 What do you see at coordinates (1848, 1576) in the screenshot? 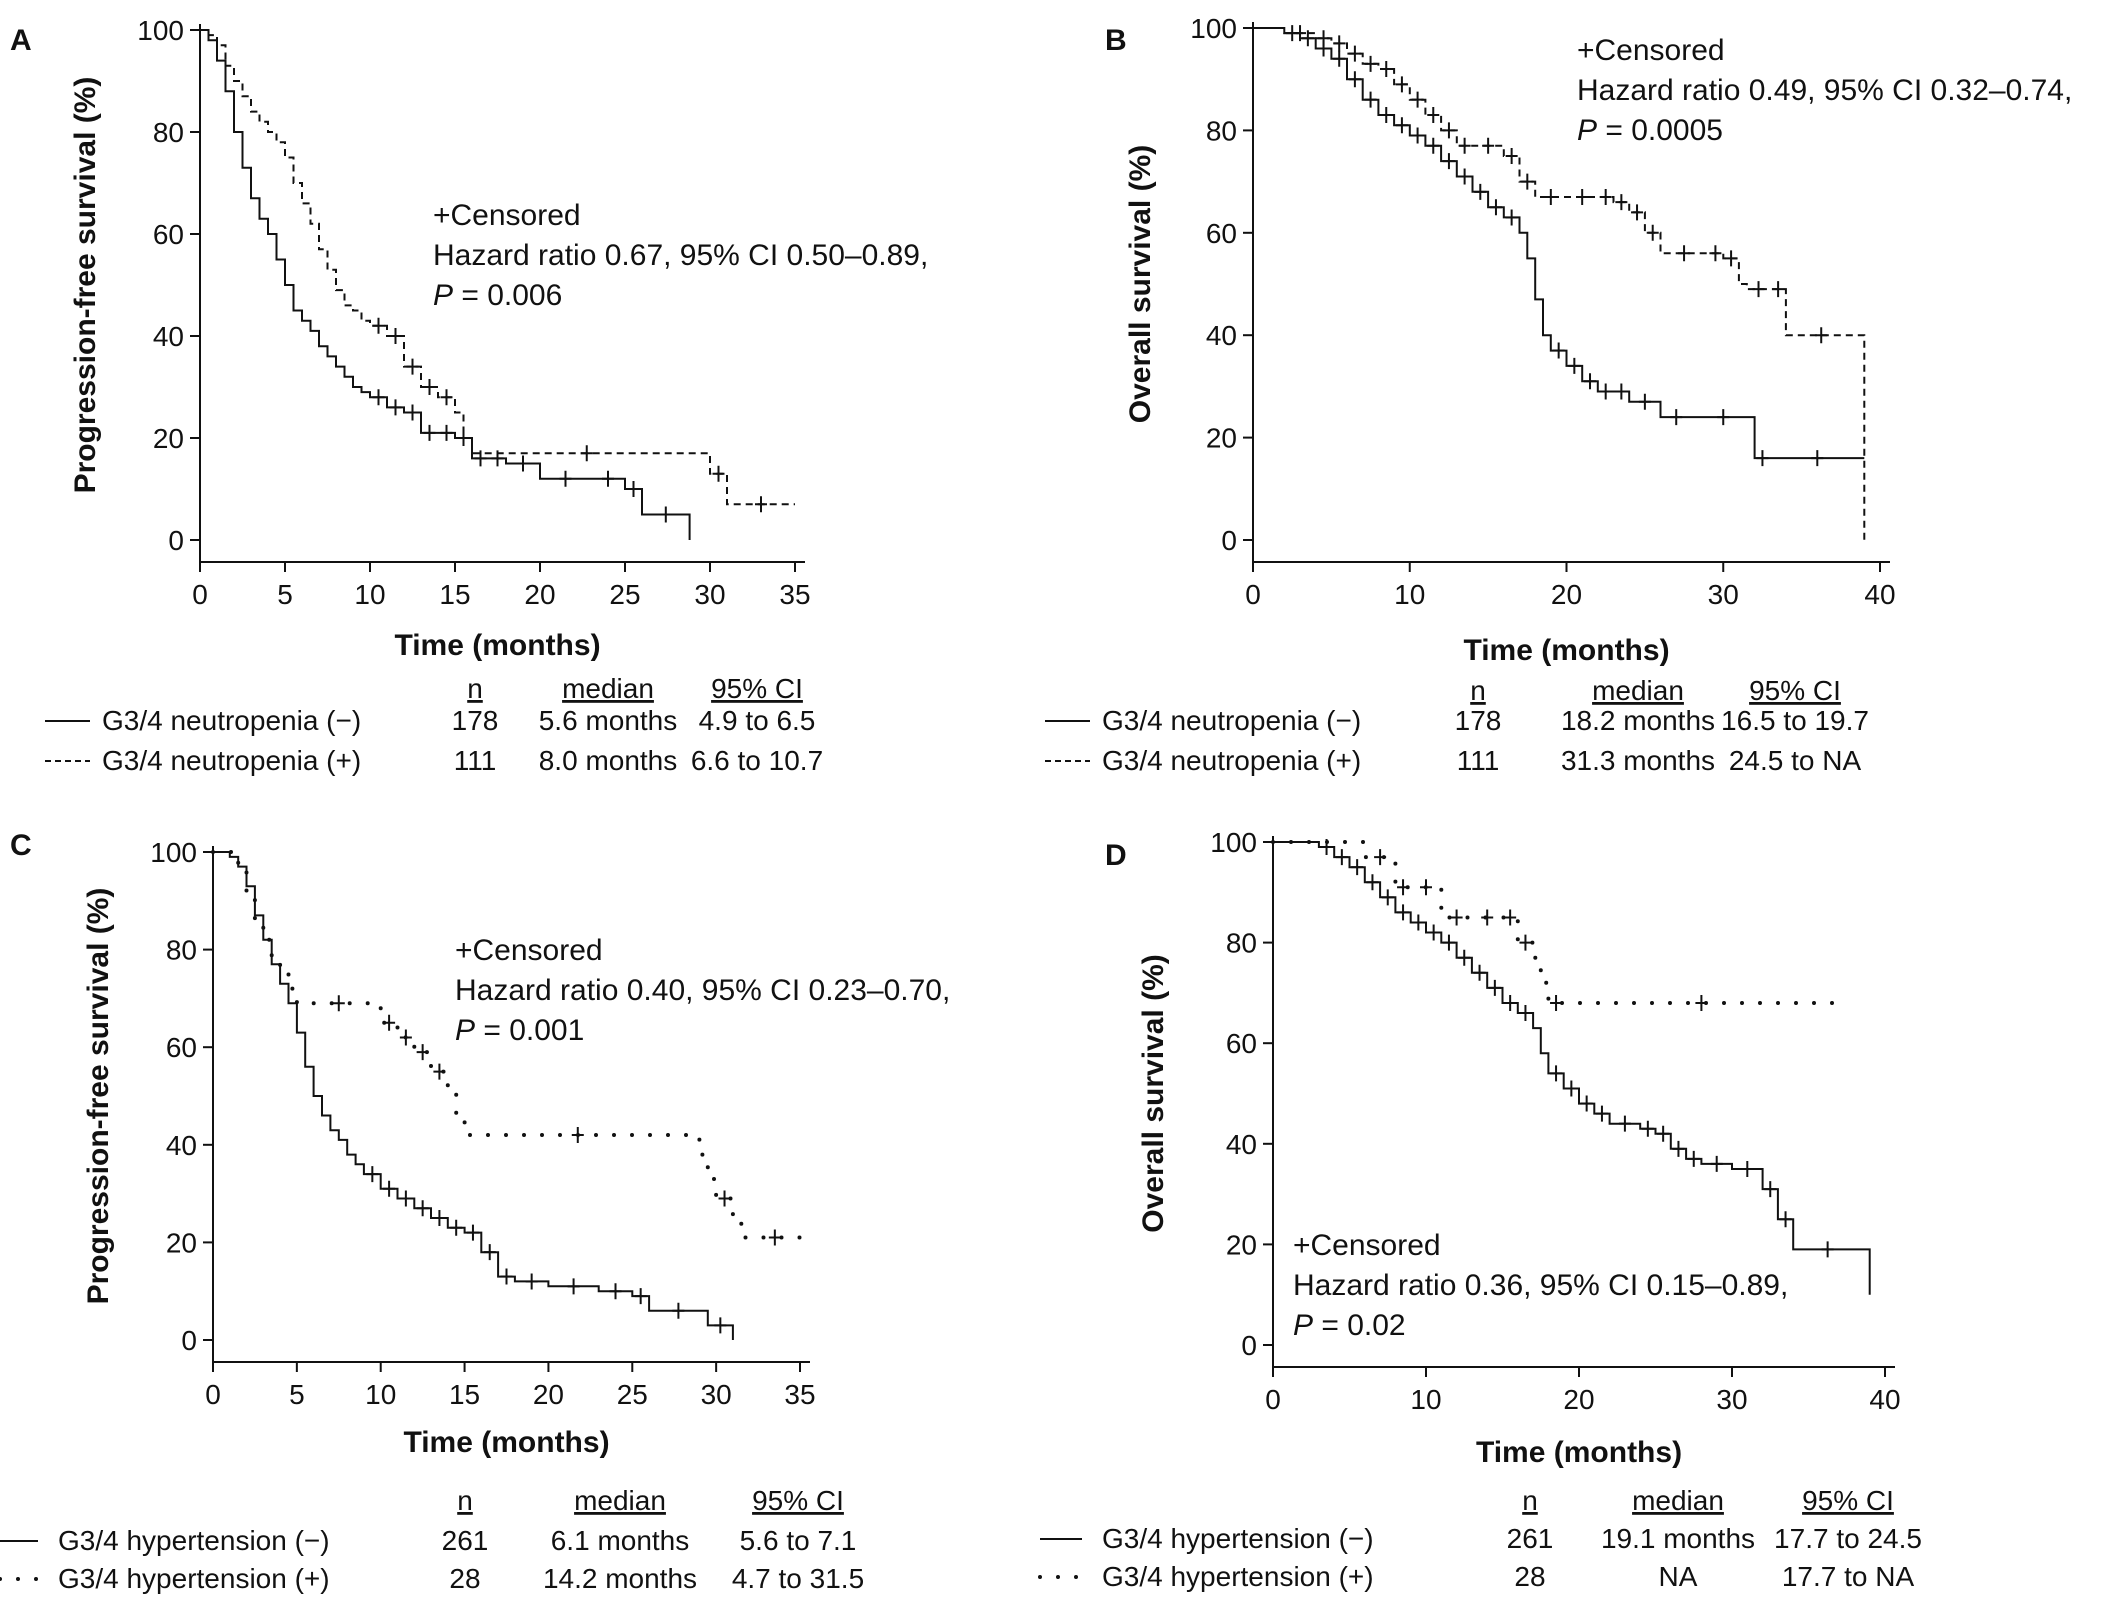
I see `legend-ci: 17.7 to NA` at bounding box center [1848, 1576].